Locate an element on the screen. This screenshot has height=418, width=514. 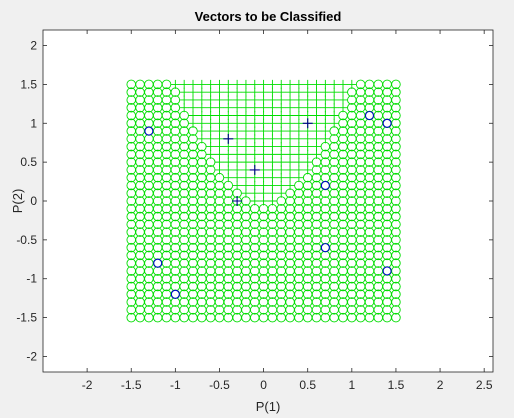
y-axis-label: P(2) is located at coordinates (17, 201).